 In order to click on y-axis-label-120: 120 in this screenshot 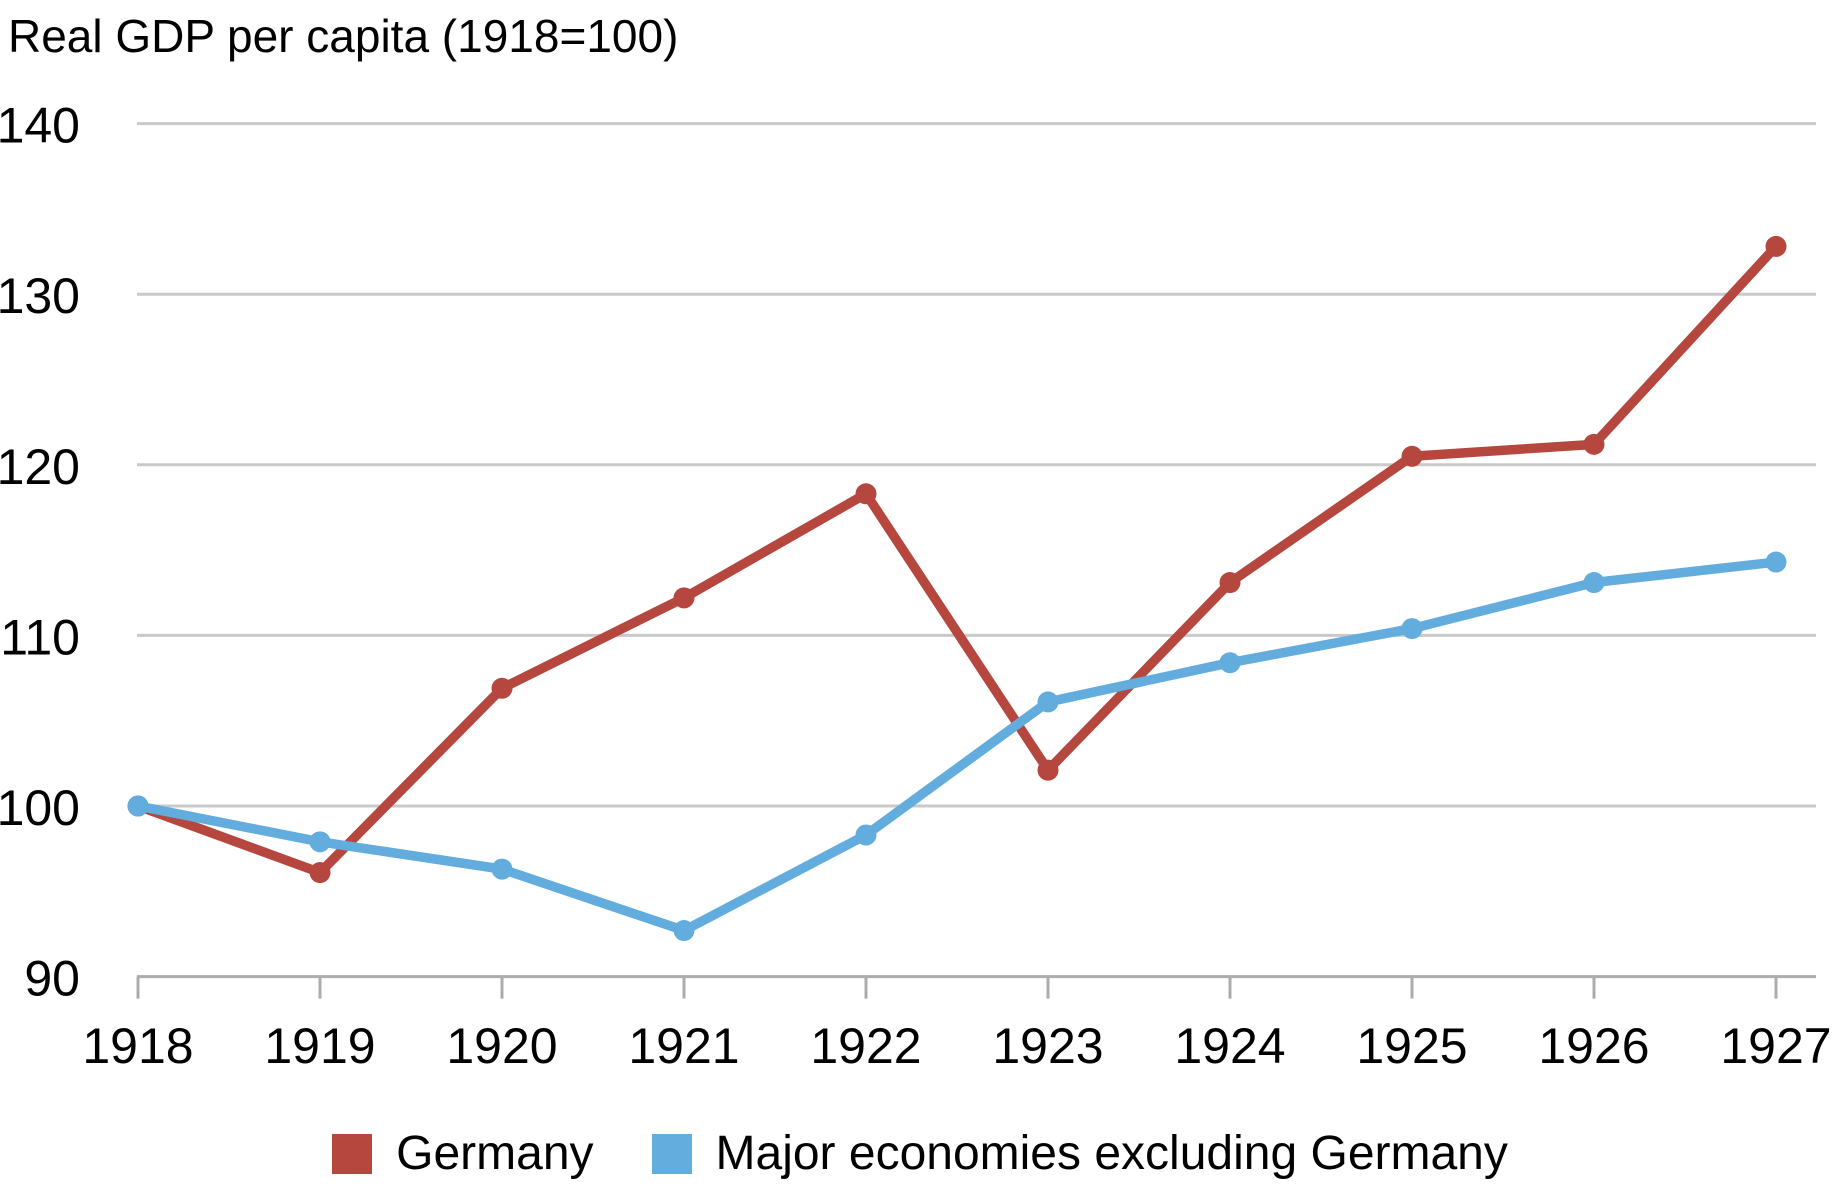, I will do `click(40, 467)`.